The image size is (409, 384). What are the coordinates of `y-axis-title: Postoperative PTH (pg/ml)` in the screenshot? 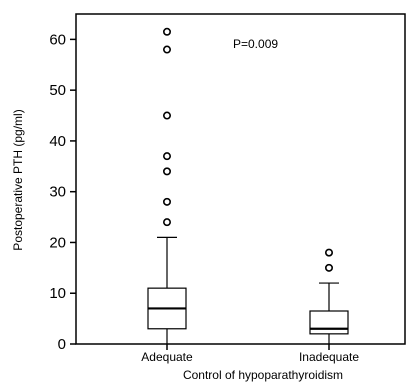 It's located at (18, 179).